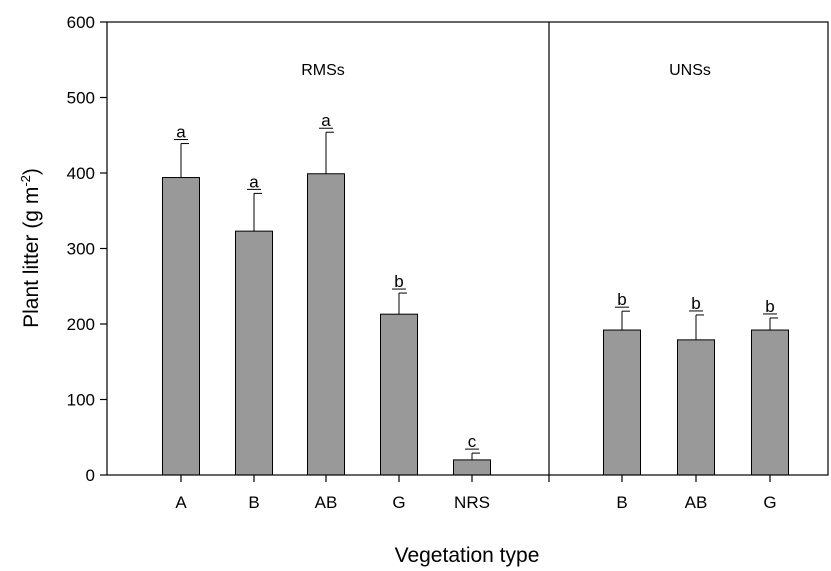  Describe the element at coordinates (81, 400) in the screenshot. I see `y-tick-label: 100` at that location.